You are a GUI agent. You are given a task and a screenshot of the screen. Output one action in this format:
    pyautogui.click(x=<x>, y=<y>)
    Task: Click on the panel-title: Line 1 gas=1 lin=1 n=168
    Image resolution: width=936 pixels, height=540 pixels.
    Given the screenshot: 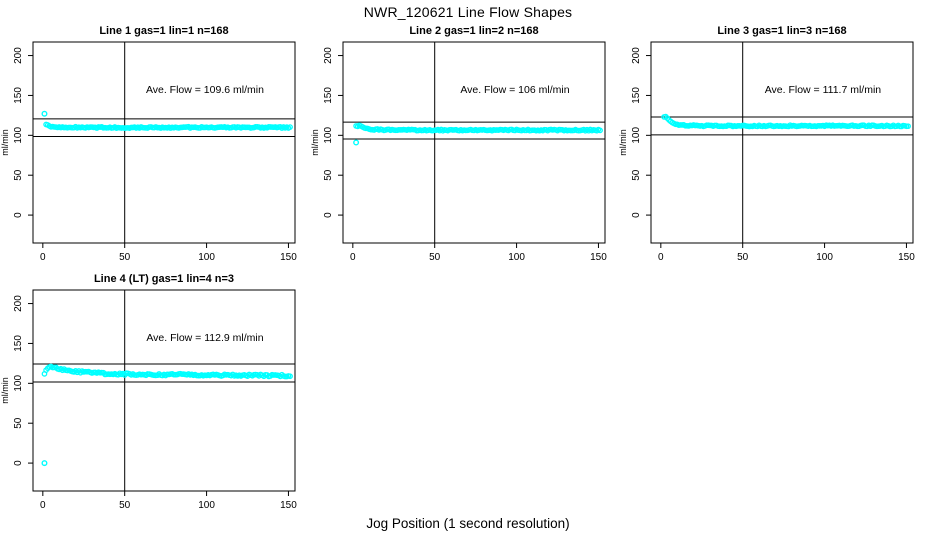 What is the action you would take?
    pyautogui.click(x=163, y=31)
    